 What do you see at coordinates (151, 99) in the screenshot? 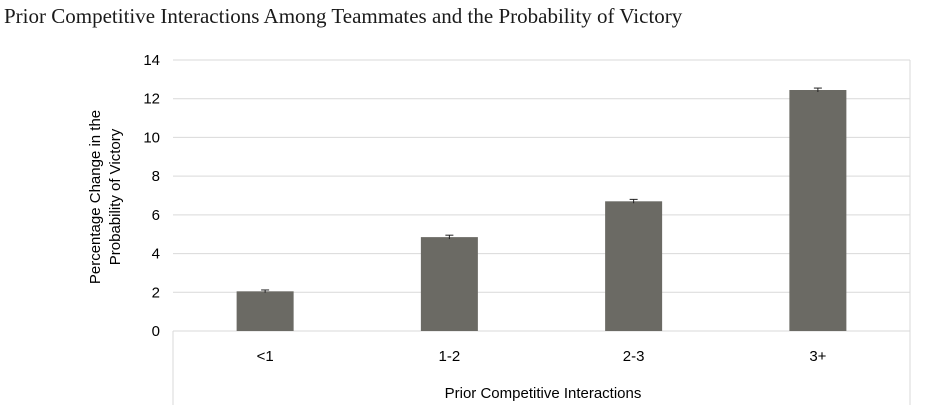
I see `y-tick-label: 12` at bounding box center [151, 99].